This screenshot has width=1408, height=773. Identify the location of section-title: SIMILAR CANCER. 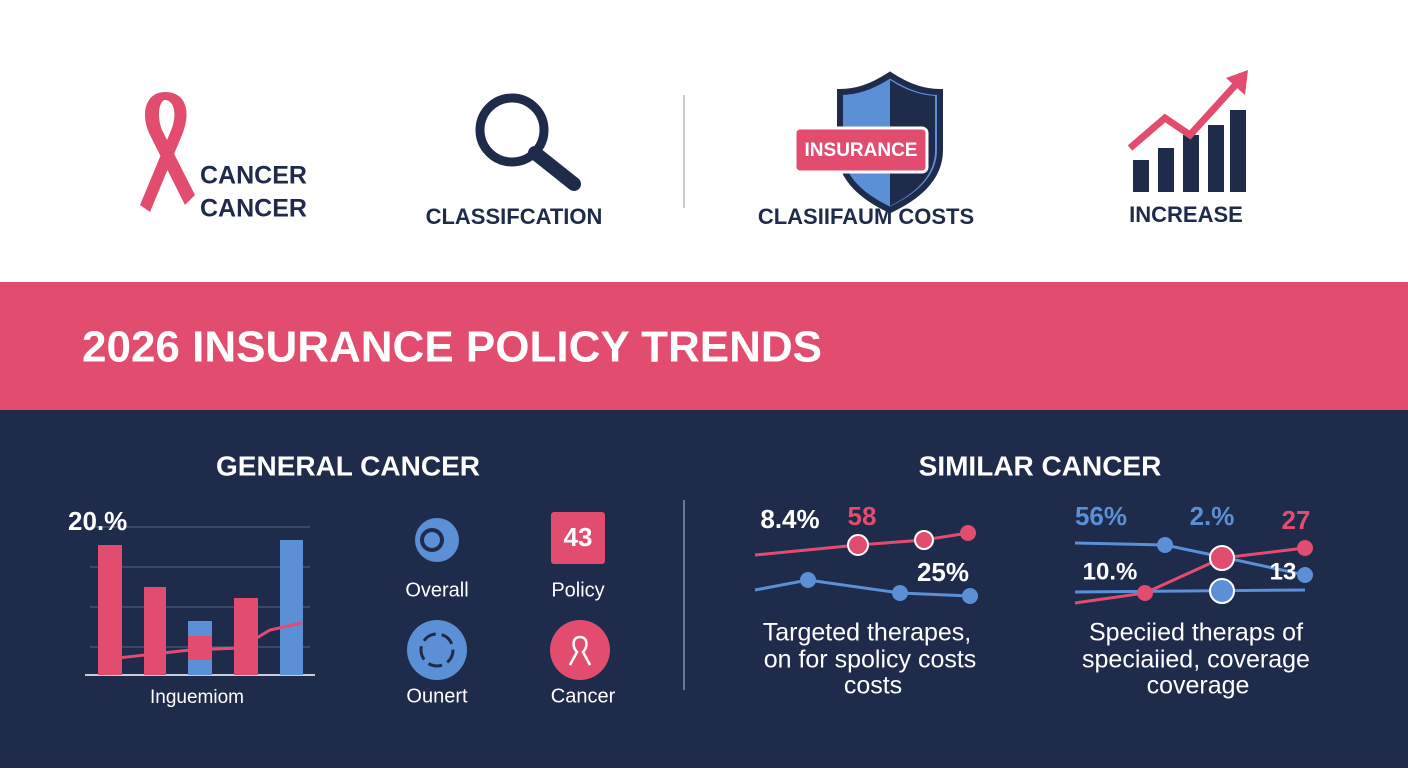
(1040, 465).